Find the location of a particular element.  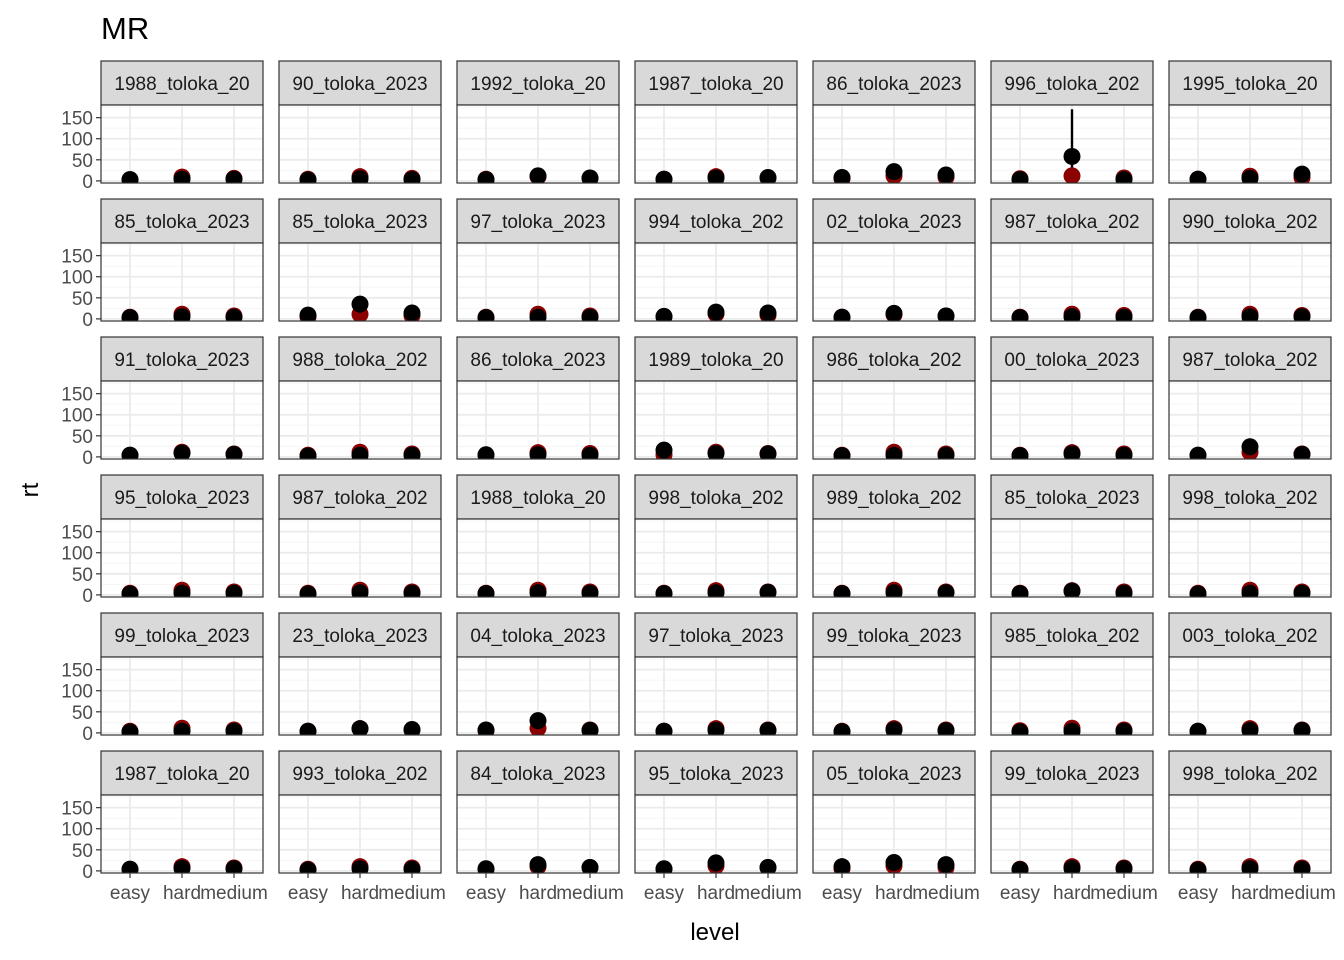

facet-strip-label: 996_toloka_202 is located at coordinates (1071, 84).